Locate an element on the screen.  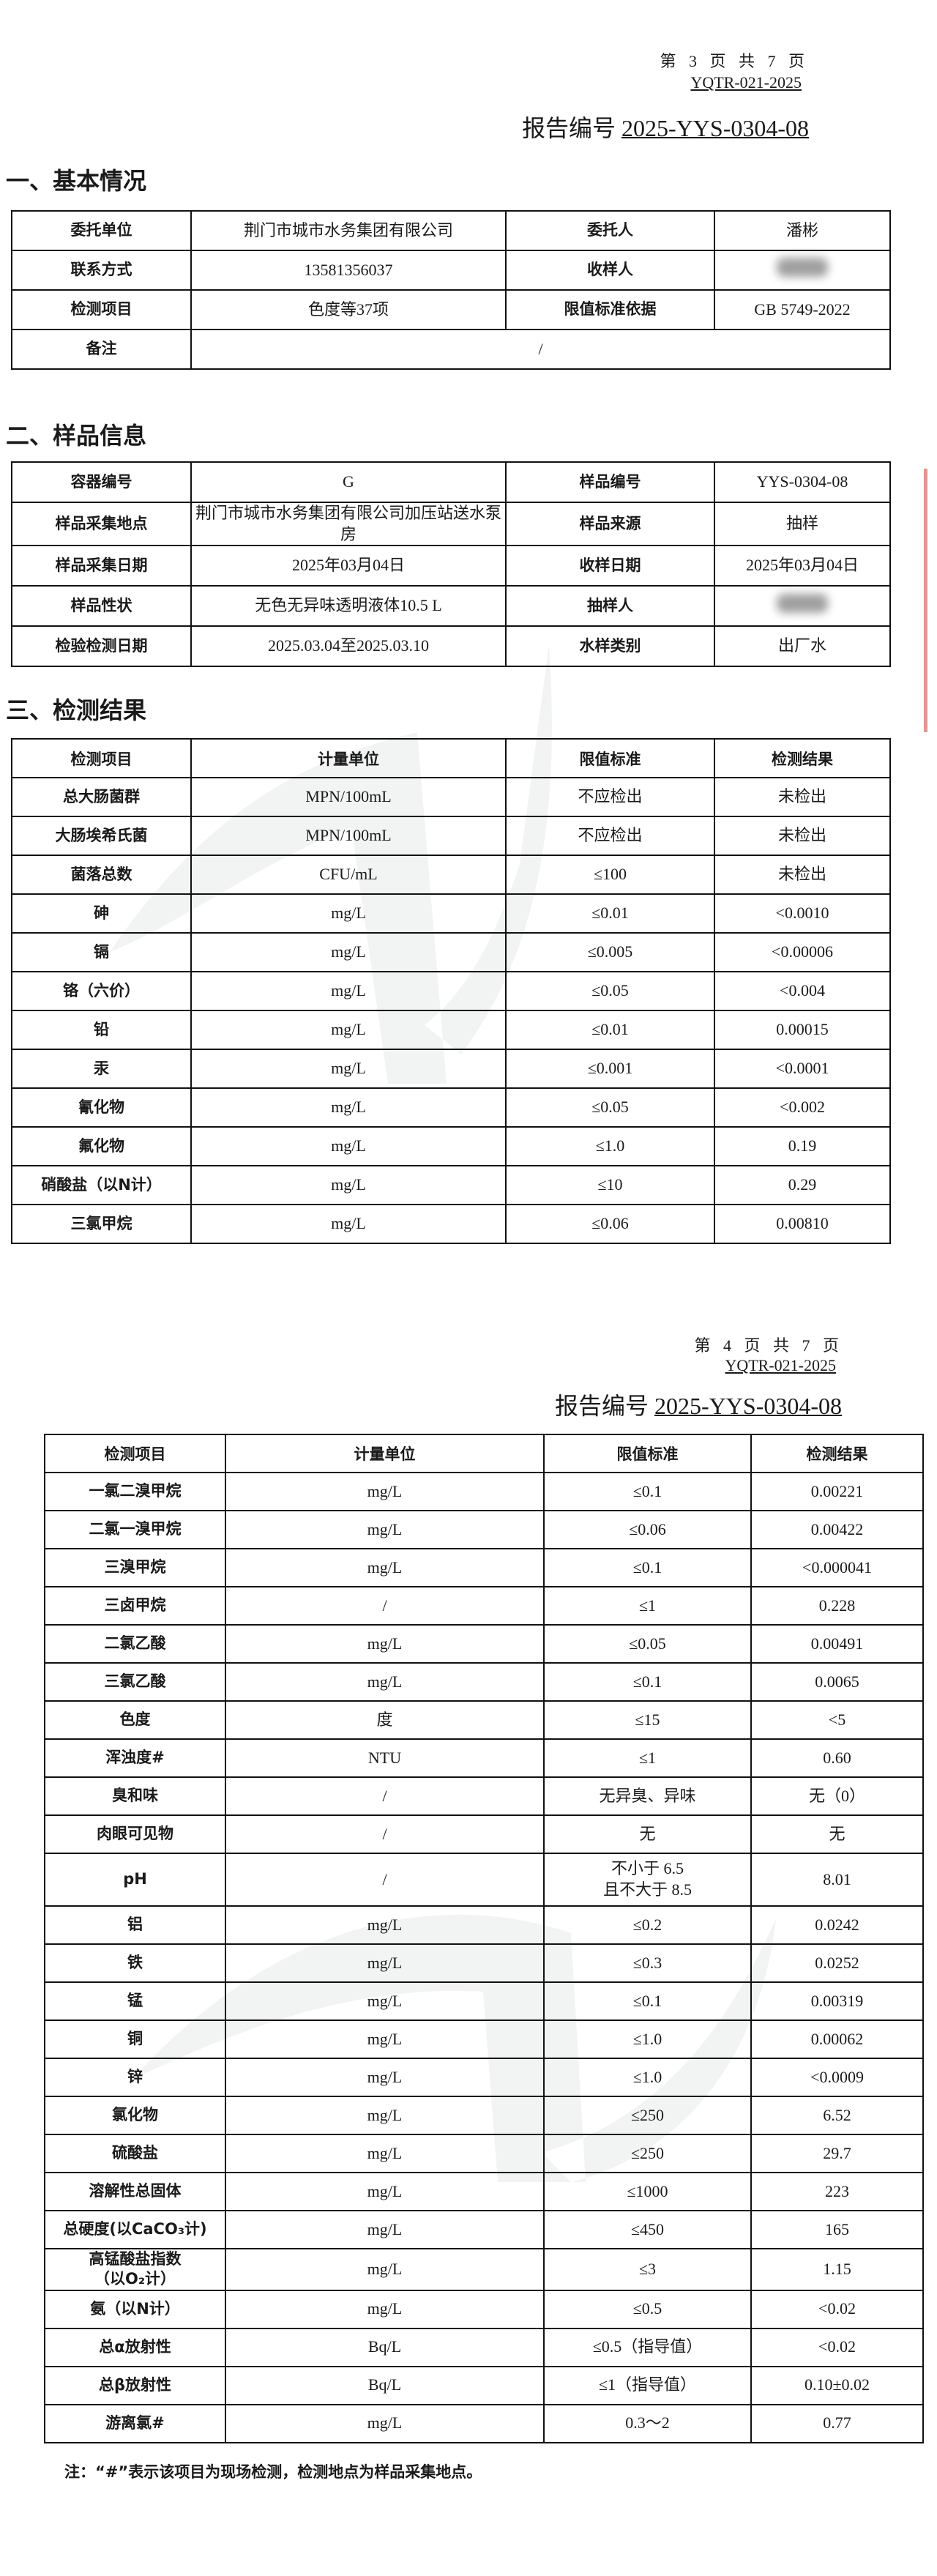
test-item: 镉 is located at coordinates (101, 952).